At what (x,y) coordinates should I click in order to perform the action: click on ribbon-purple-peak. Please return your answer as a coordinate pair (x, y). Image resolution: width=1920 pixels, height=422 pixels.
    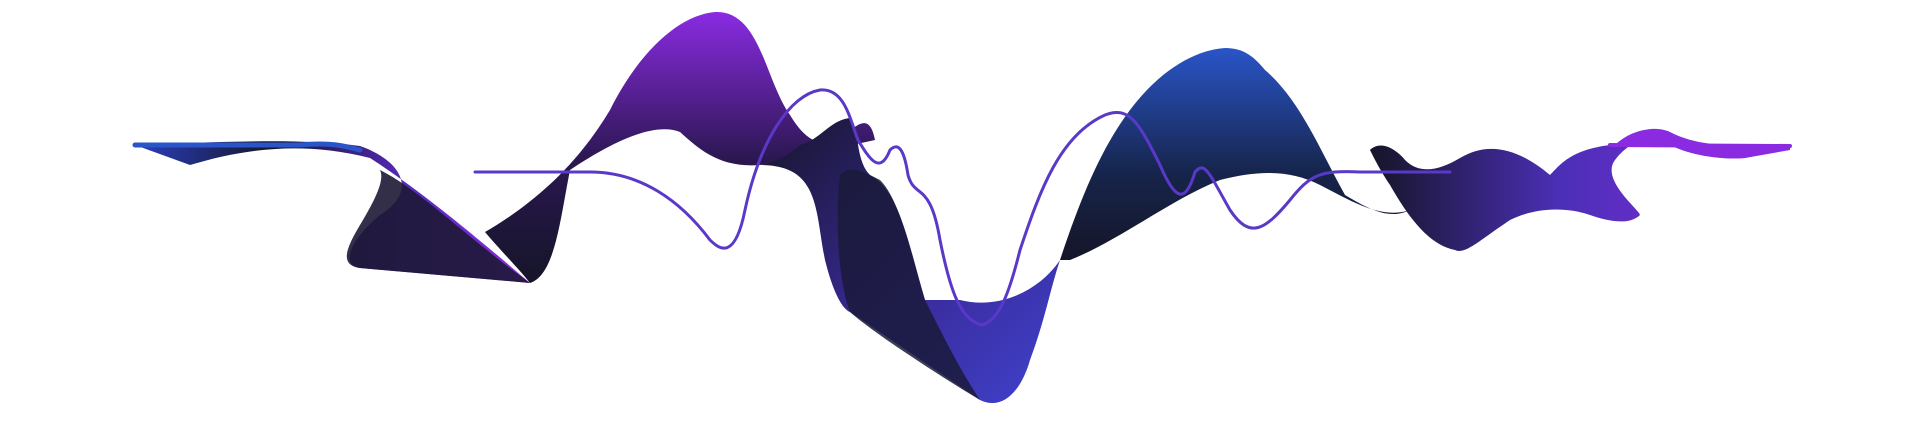
    Looking at the image, I should click on (680, 147).